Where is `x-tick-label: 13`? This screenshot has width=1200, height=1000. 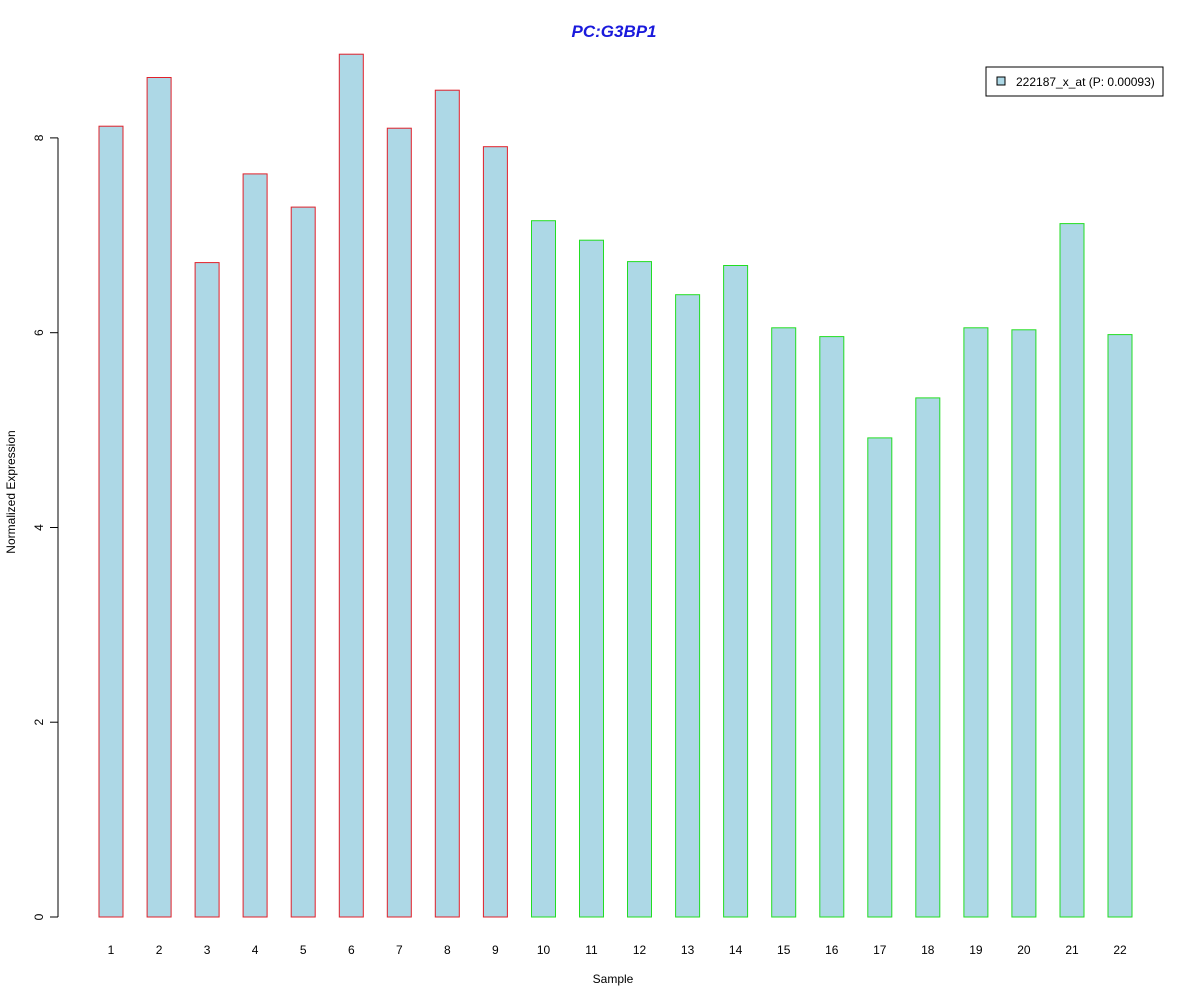
x-tick-label: 13 is located at coordinates (688, 950).